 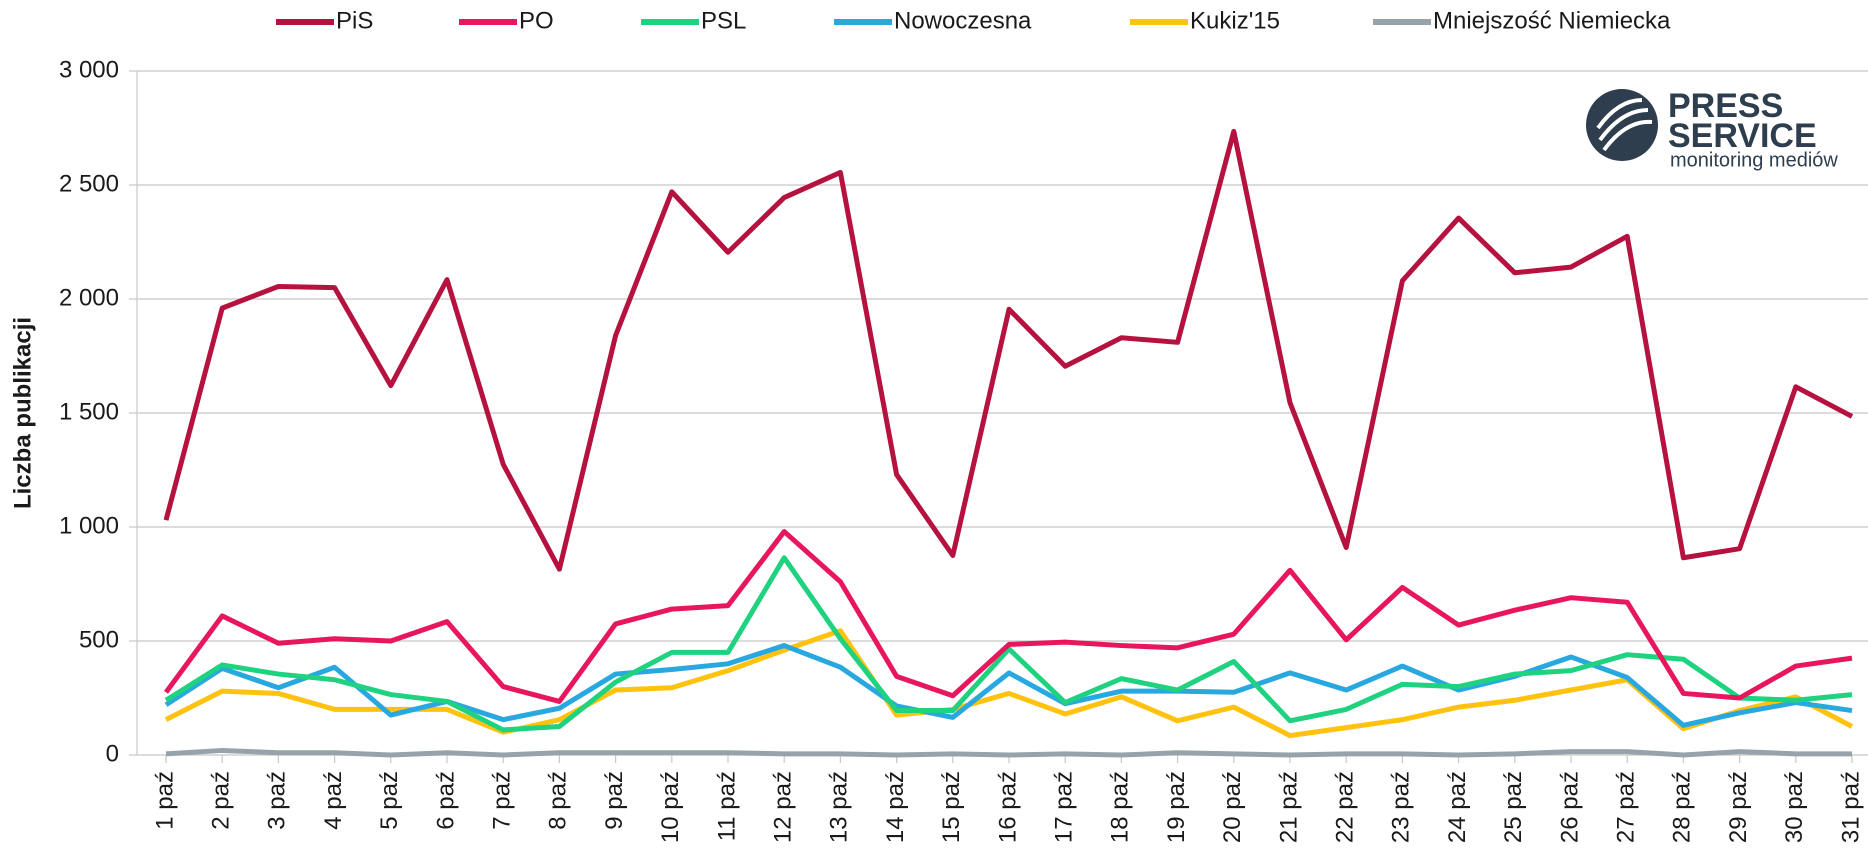 I want to click on y-tick-label: 0, so click(x=112, y=753).